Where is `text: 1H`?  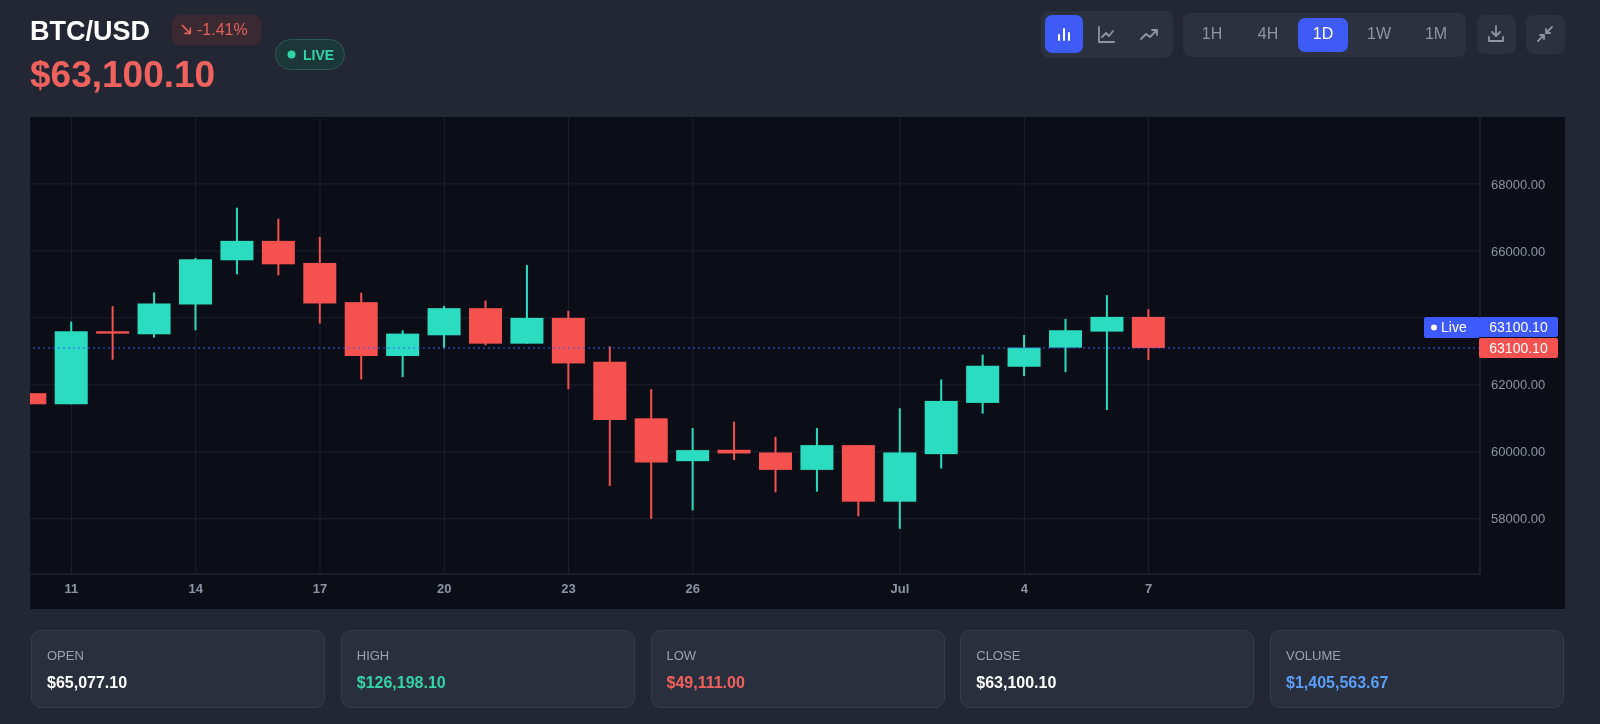
text: 1H is located at coordinates (1212, 34).